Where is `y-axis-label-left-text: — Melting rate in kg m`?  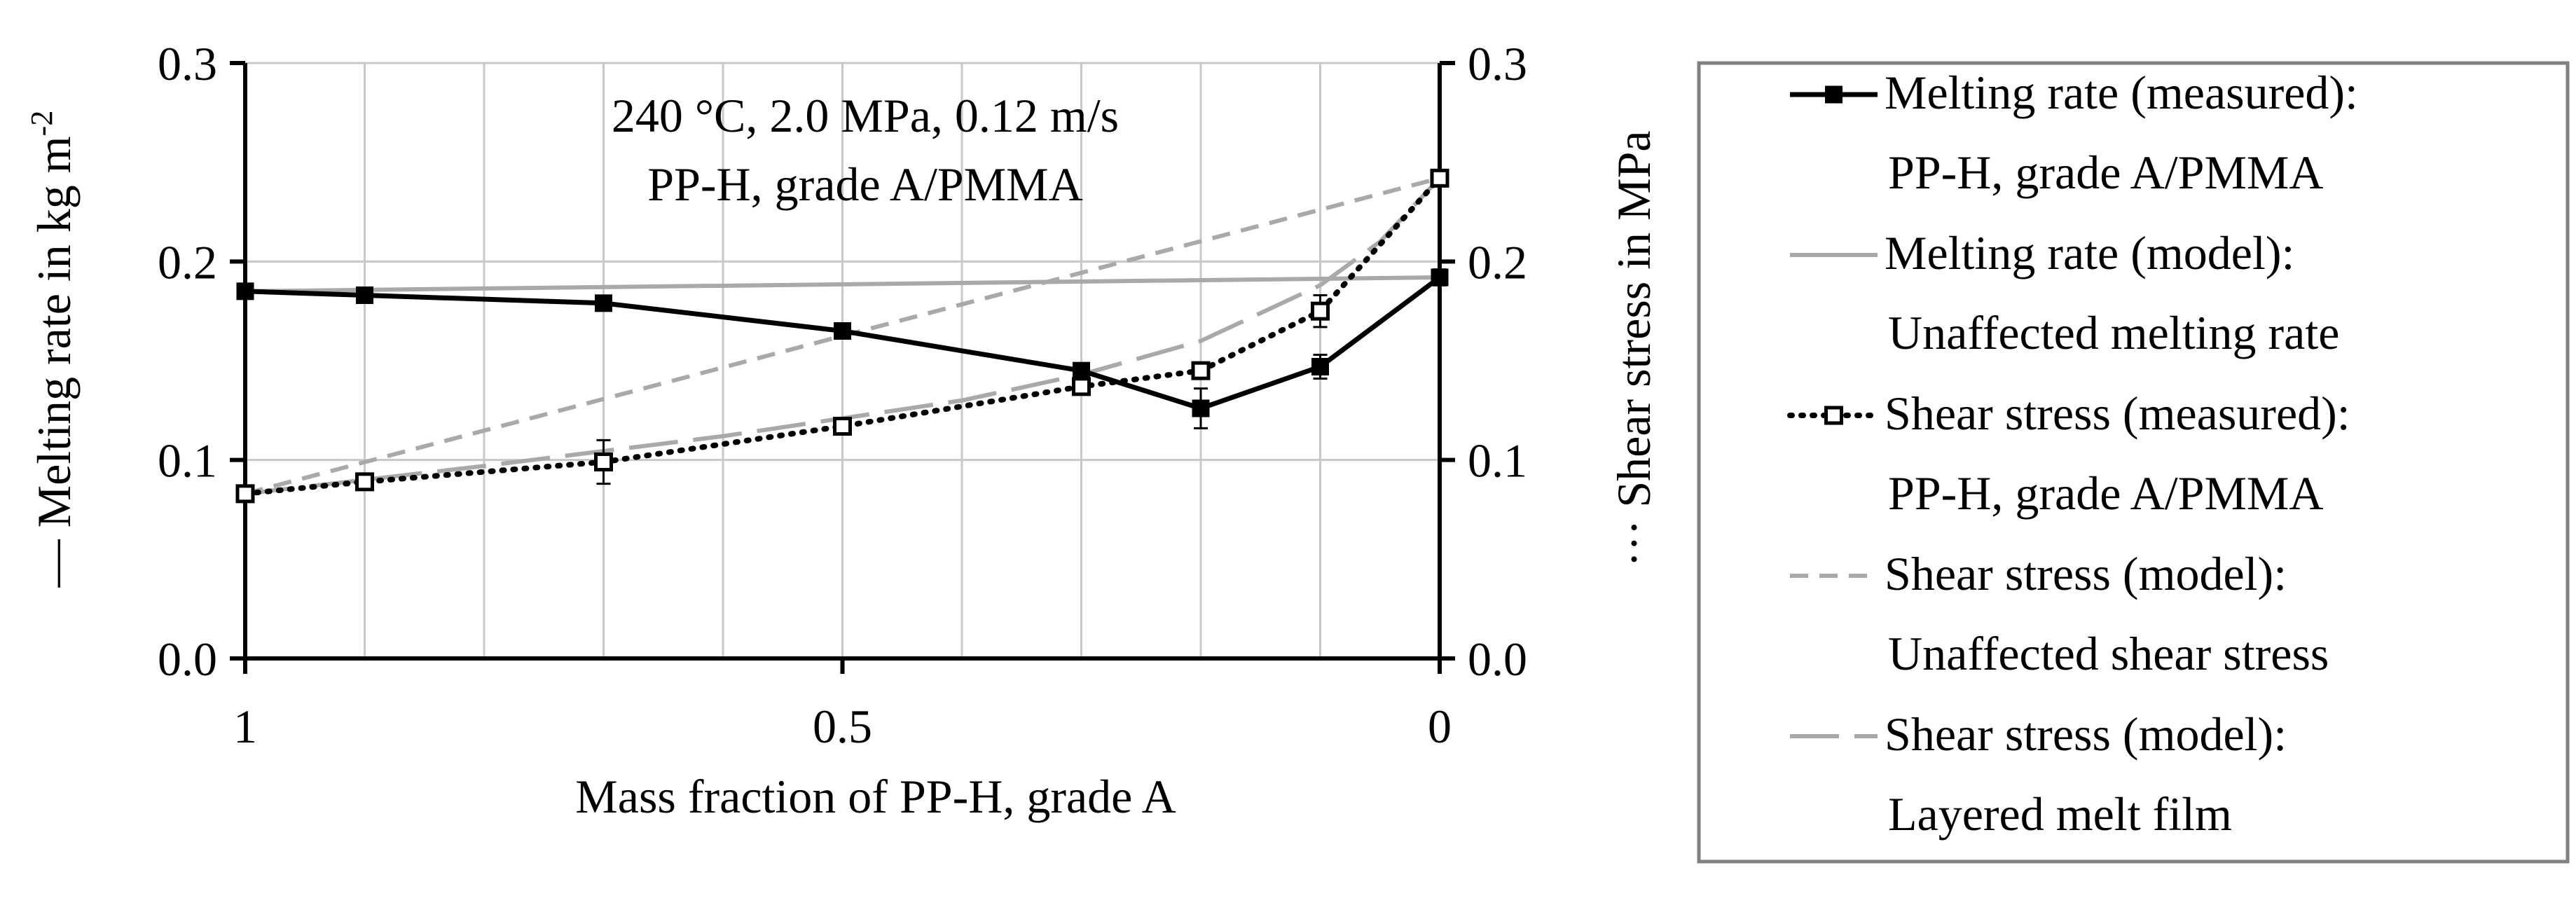
y-axis-label-left-text: — Melting rate in kg m is located at coordinates (54, 362).